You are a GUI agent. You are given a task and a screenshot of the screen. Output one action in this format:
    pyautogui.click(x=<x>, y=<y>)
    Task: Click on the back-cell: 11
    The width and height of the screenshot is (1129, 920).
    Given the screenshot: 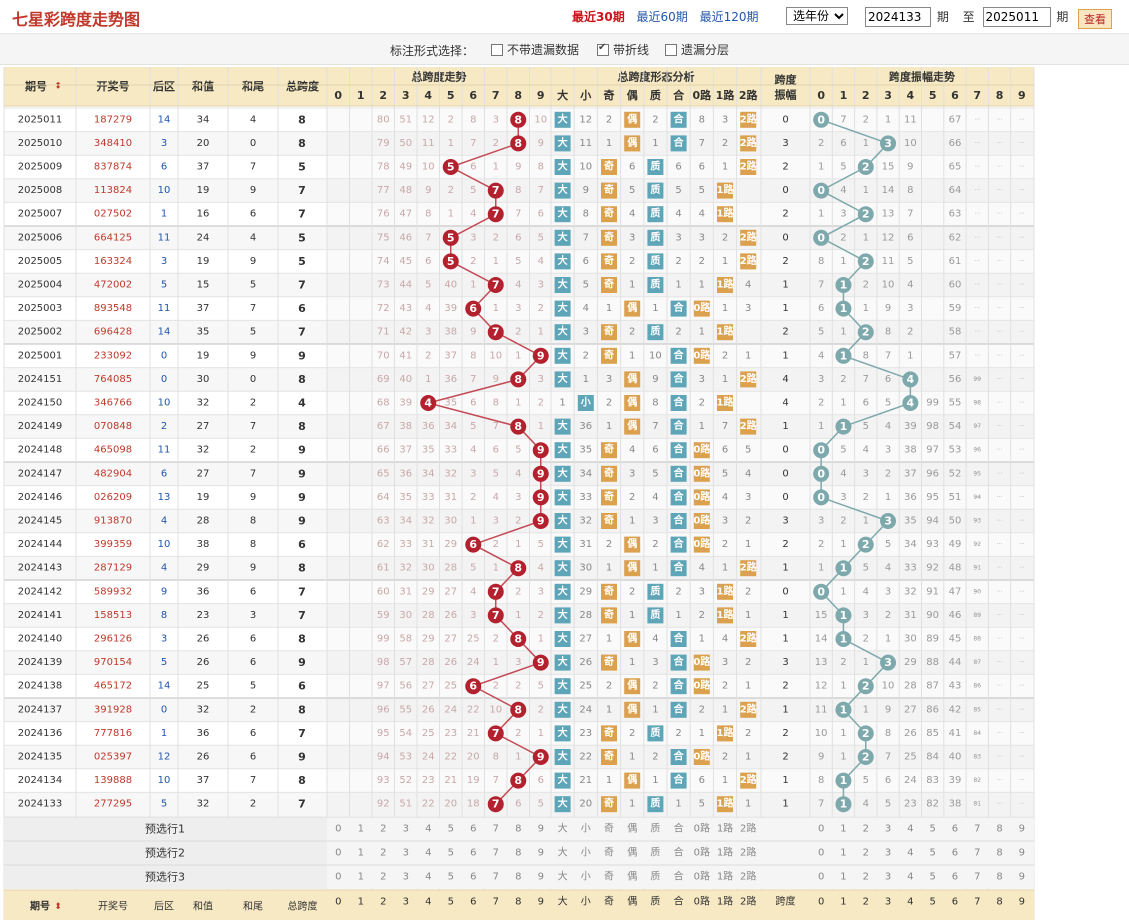 What is the action you would take?
    pyautogui.click(x=164, y=237)
    